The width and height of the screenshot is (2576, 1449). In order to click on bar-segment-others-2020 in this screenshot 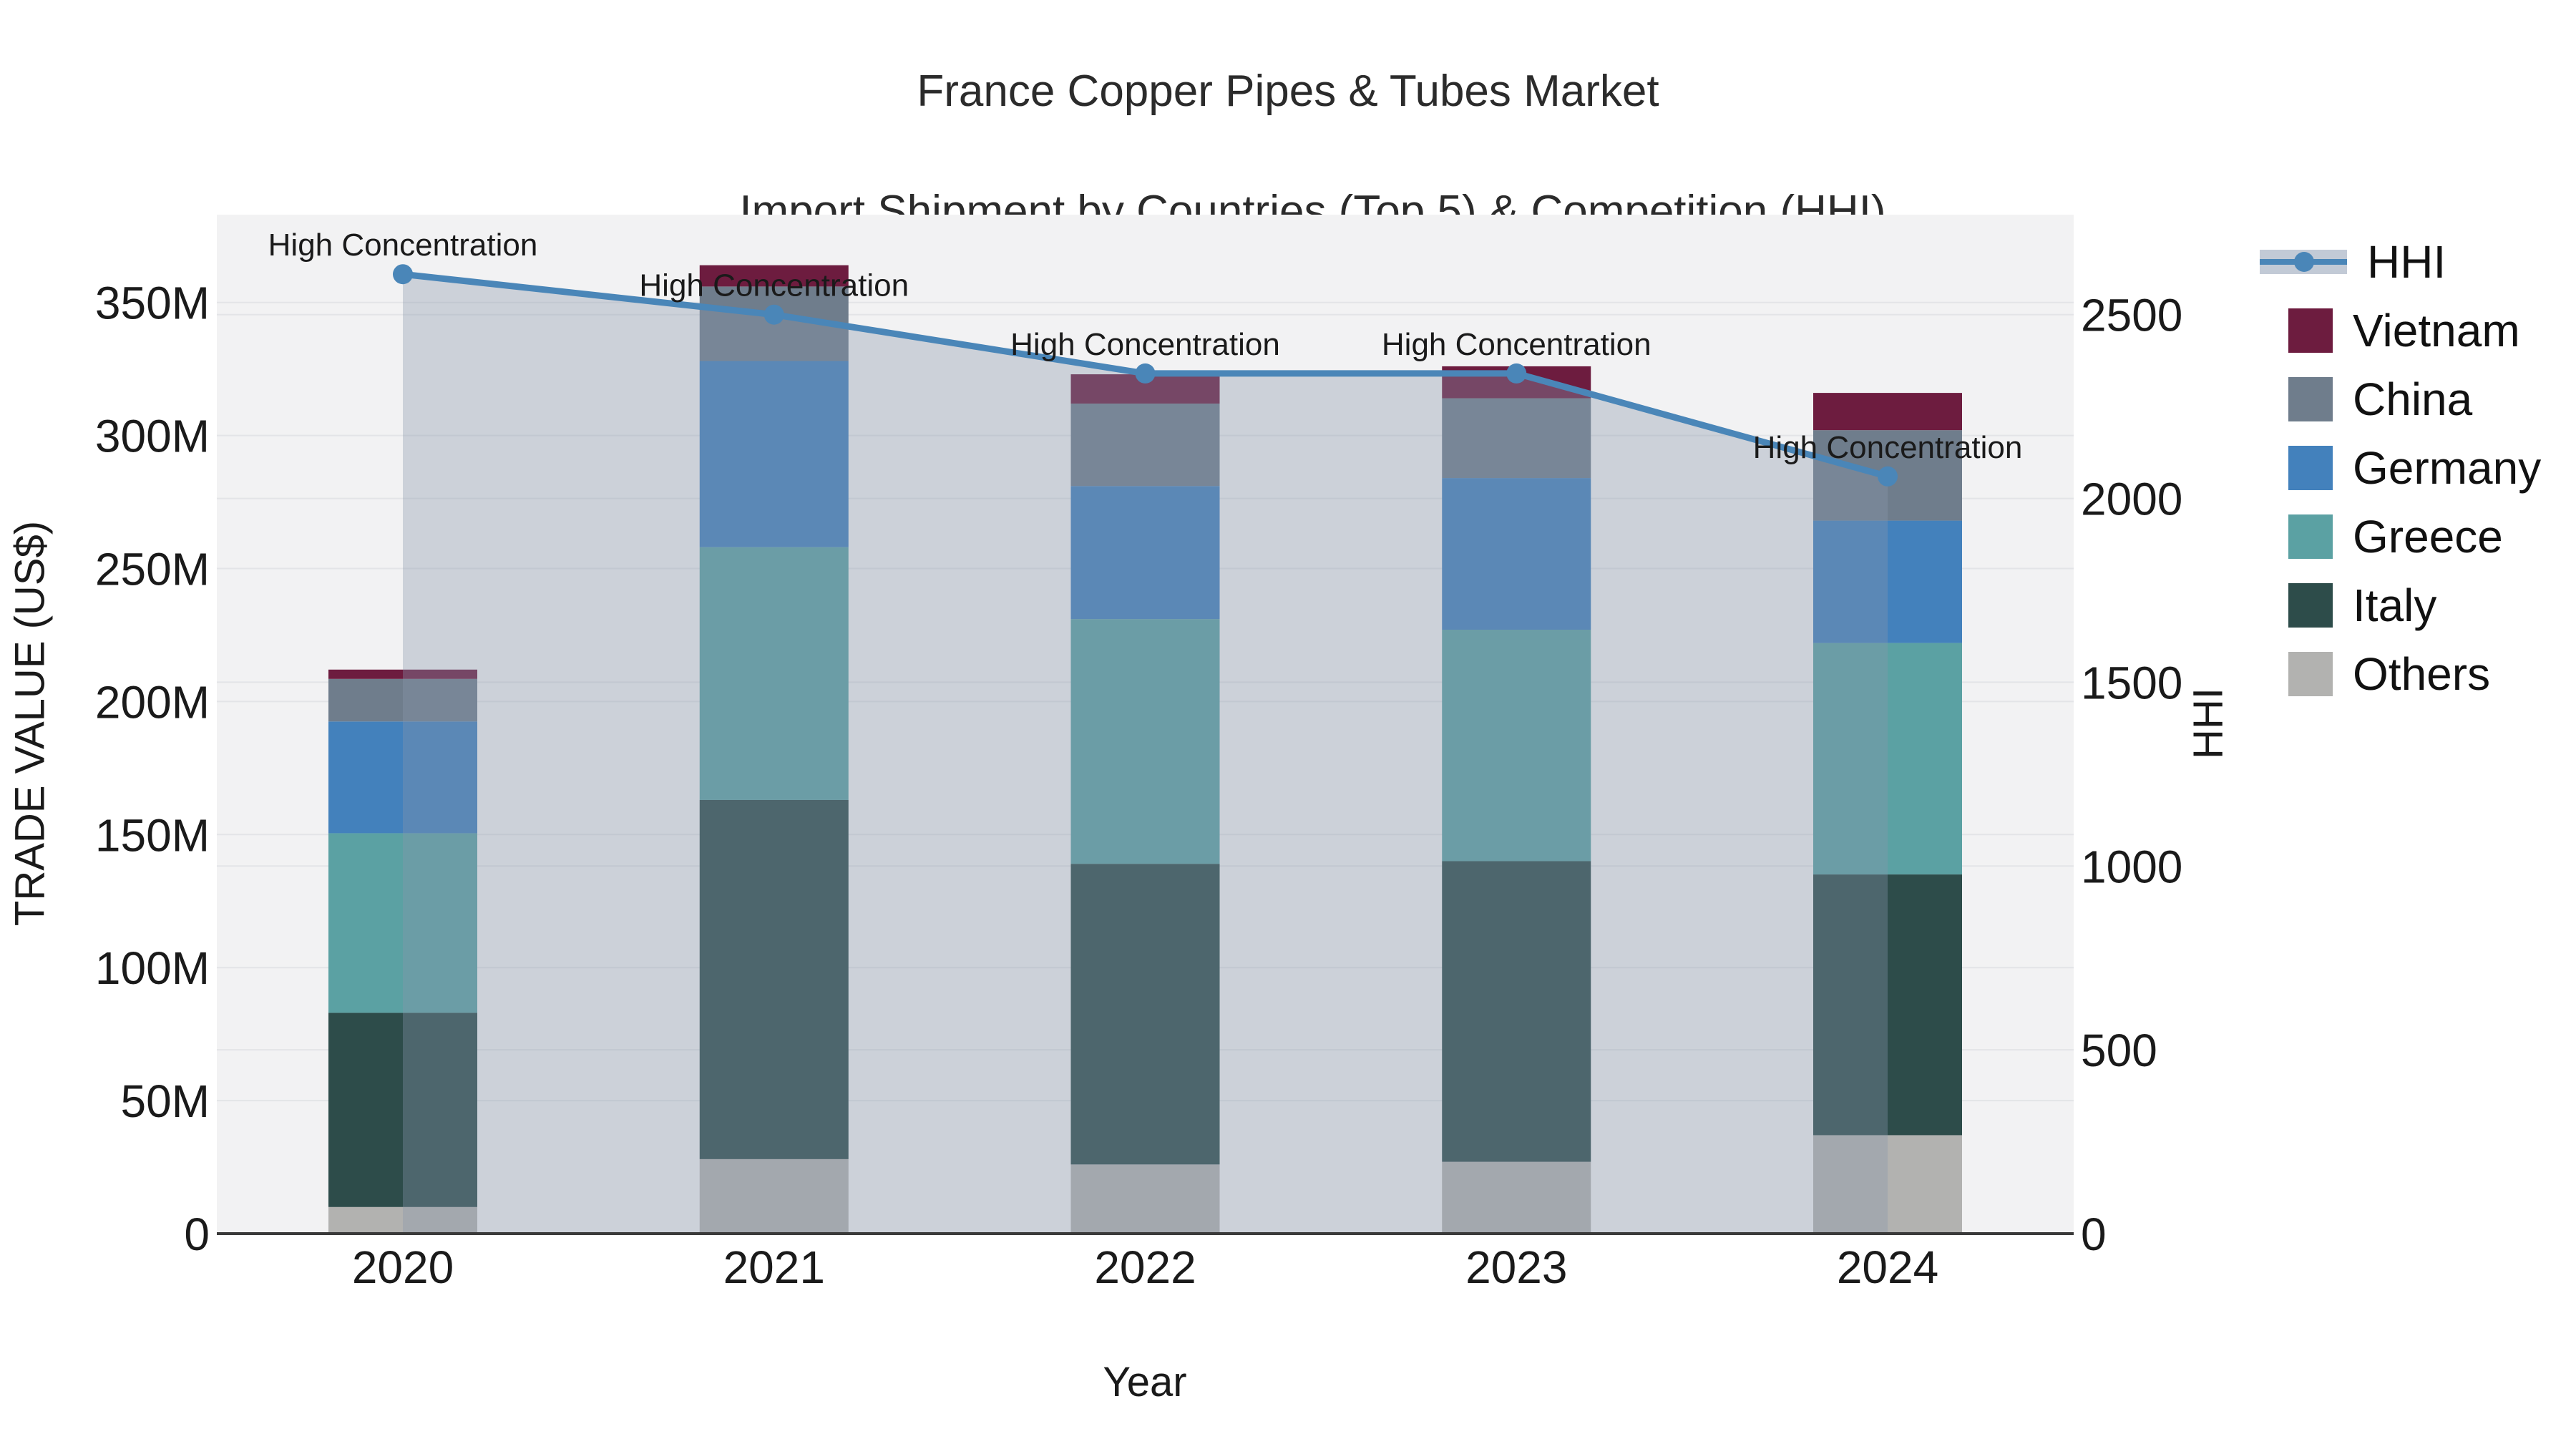, I will do `click(402, 1220)`.